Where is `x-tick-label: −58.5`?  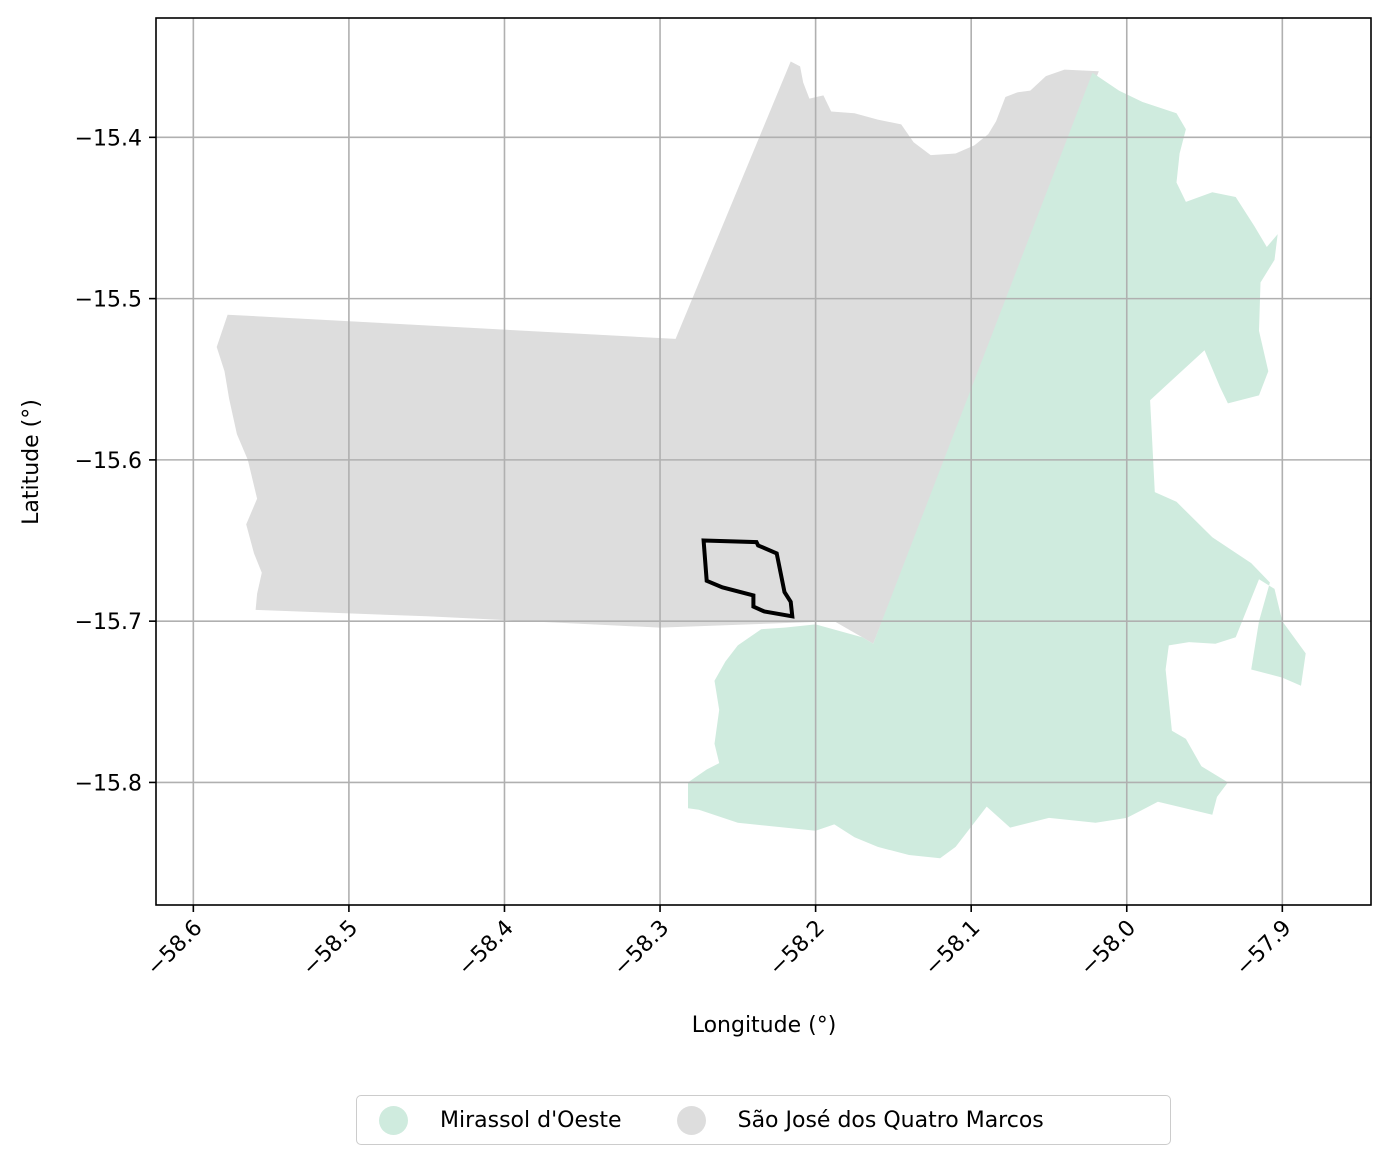
x-tick-label: −58.5 is located at coordinates (330, 948).